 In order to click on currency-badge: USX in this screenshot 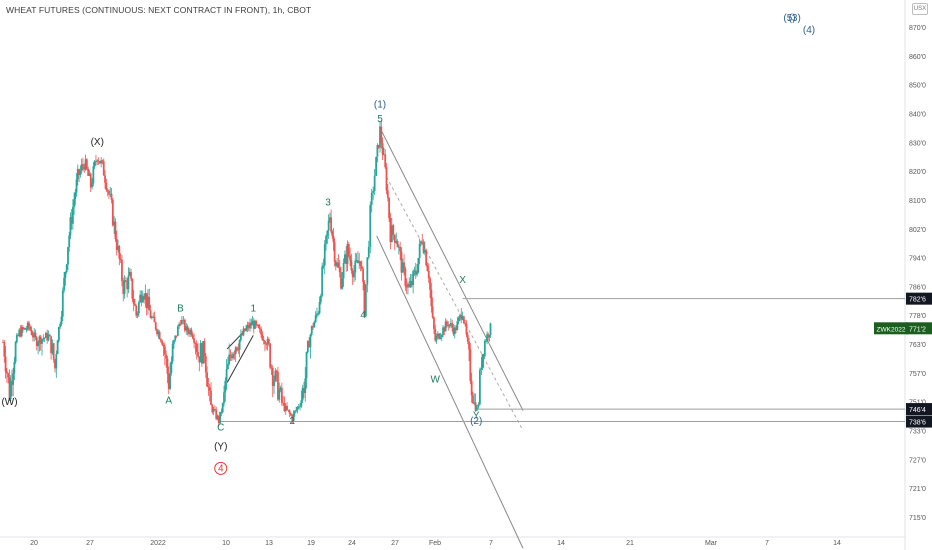, I will do `click(920, 9)`.